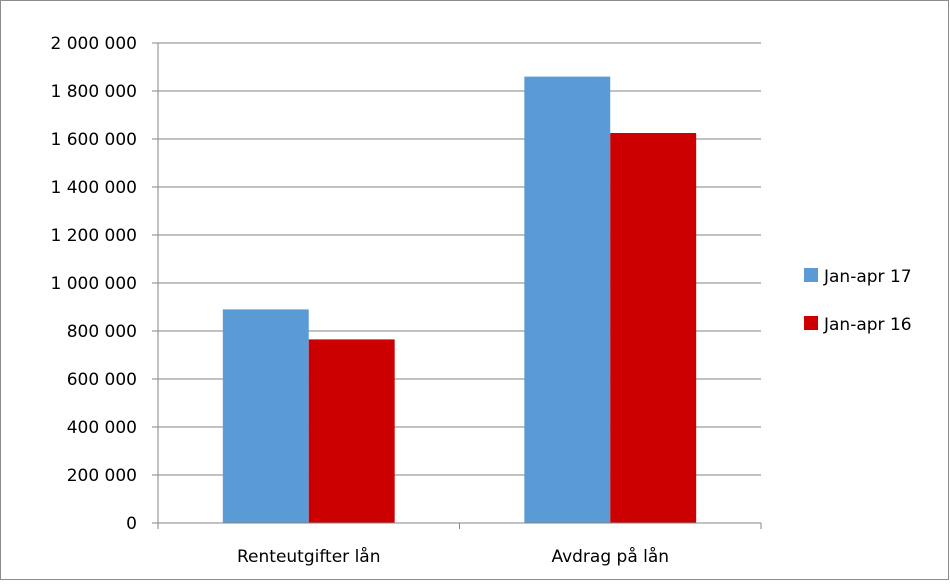 Image resolution: width=950 pixels, height=584 pixels. Describe the element at coordinates (93, 188) in the screenshot. I see `y-tick-label: 1 400 000` at that location.